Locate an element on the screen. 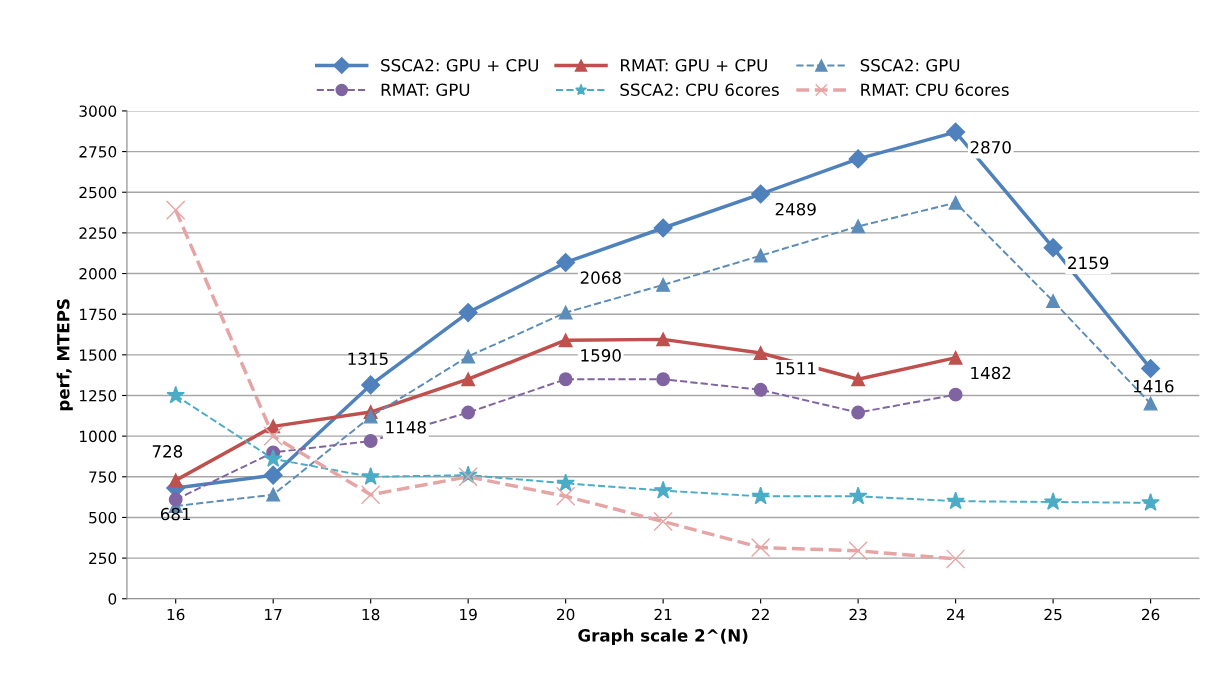 The image size is (1209, 689). data-label: 1511 is located at coordinates (796, 368).